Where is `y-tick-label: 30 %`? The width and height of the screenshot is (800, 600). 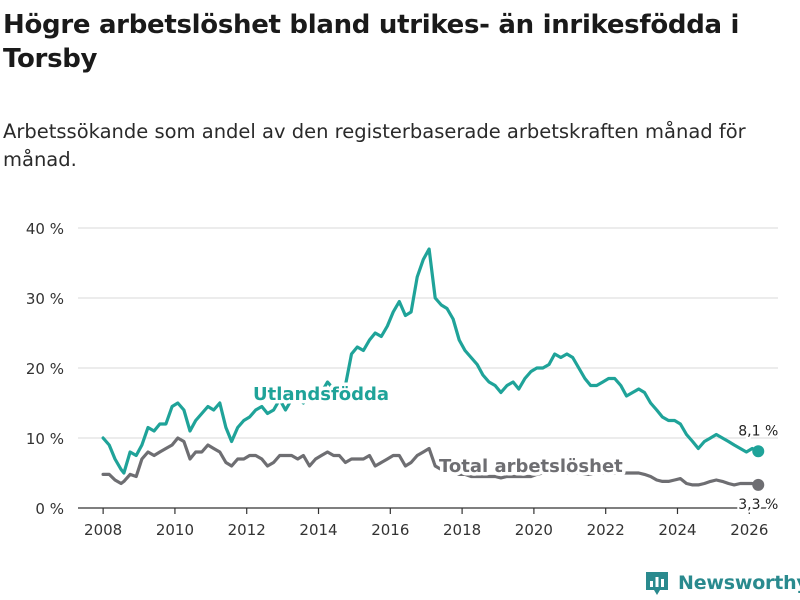 y-tick-label: 30 % is located at coordinates (45, 299).